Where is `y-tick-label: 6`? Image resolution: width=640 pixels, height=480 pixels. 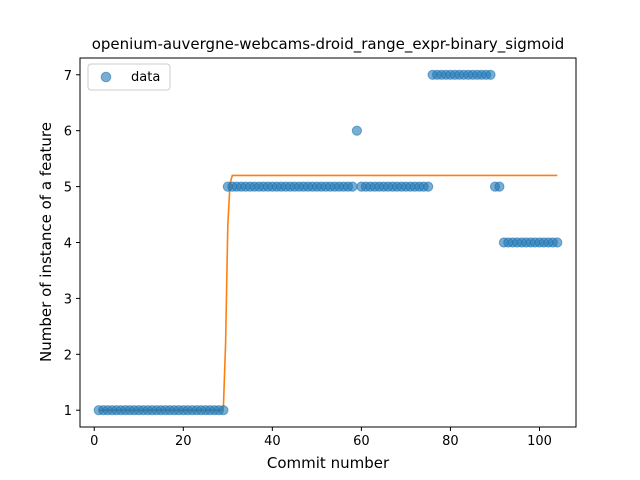 y-tick-label: 6 is located at coordinates (68, 132).